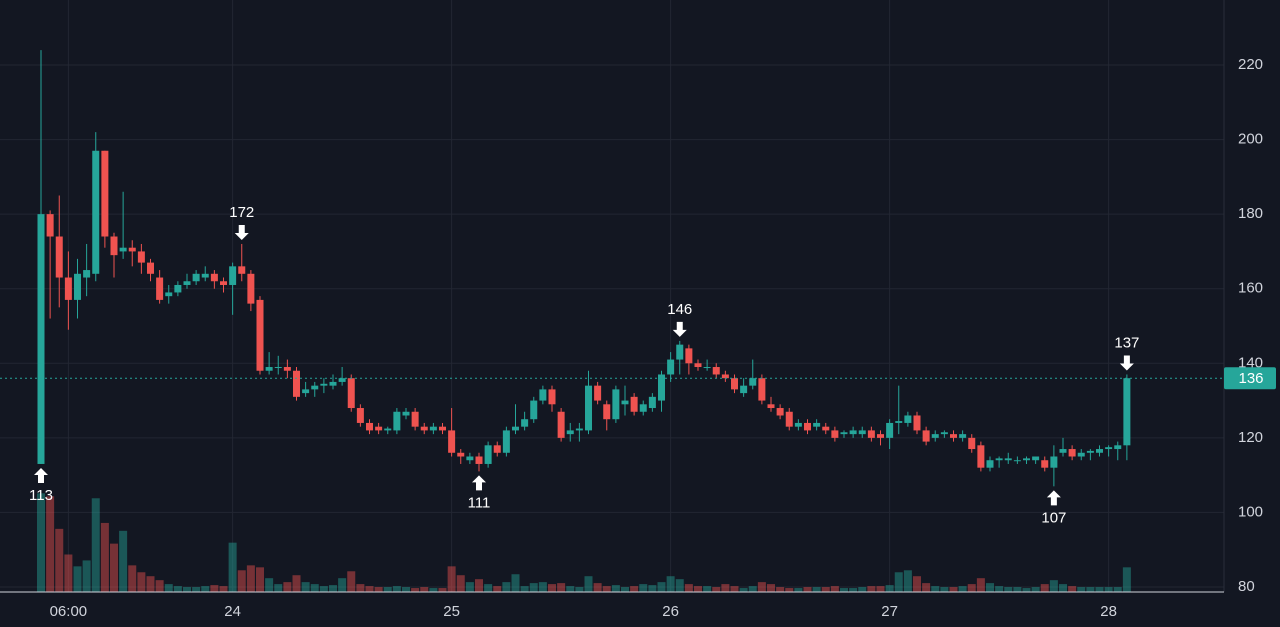 This screenshot has width=1280, height=627. I want to click on x-tick-label: 28, so click(1108, 611).